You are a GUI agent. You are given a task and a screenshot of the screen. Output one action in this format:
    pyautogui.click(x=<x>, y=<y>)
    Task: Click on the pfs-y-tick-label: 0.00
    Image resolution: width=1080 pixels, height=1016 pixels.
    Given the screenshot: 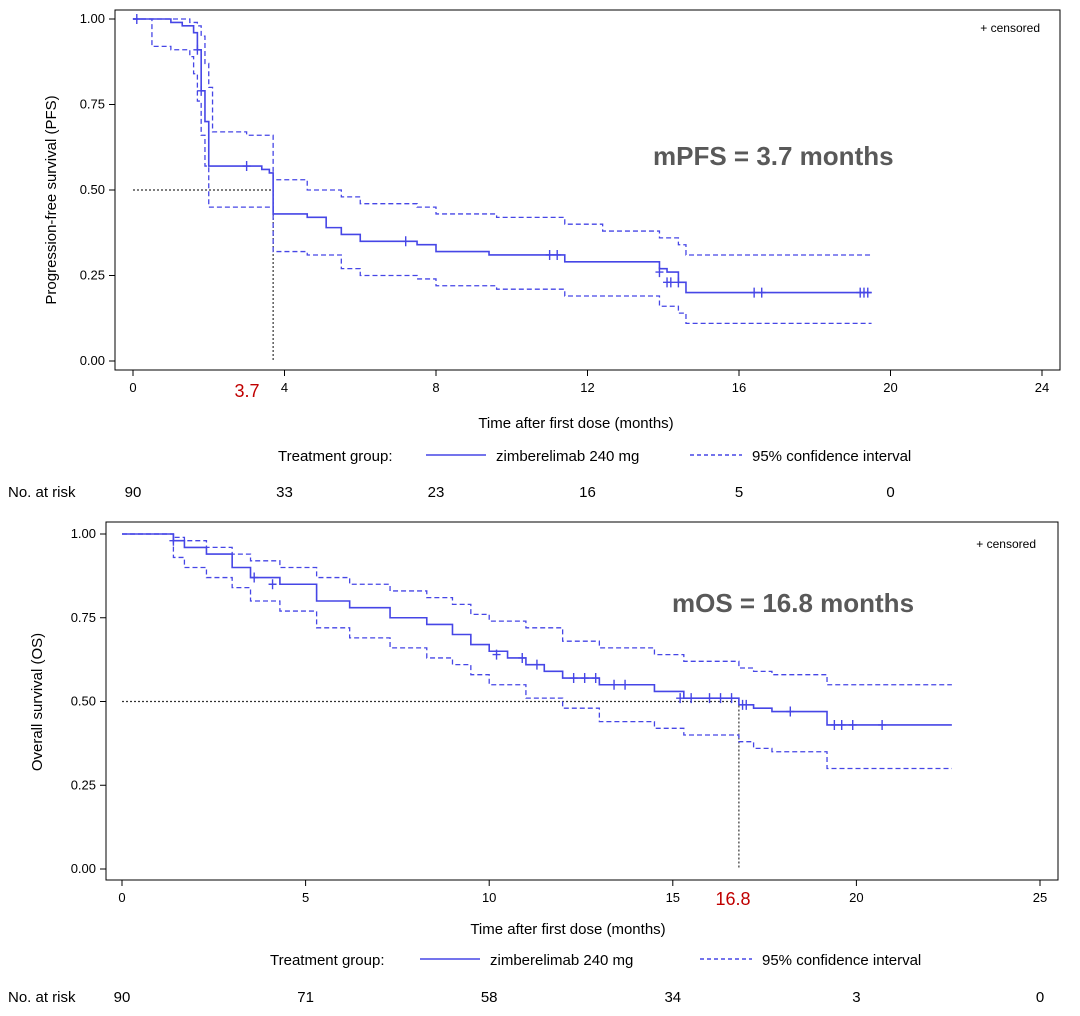 What is the action you would take?
    pyautogui.click(x=92, y=360)
    